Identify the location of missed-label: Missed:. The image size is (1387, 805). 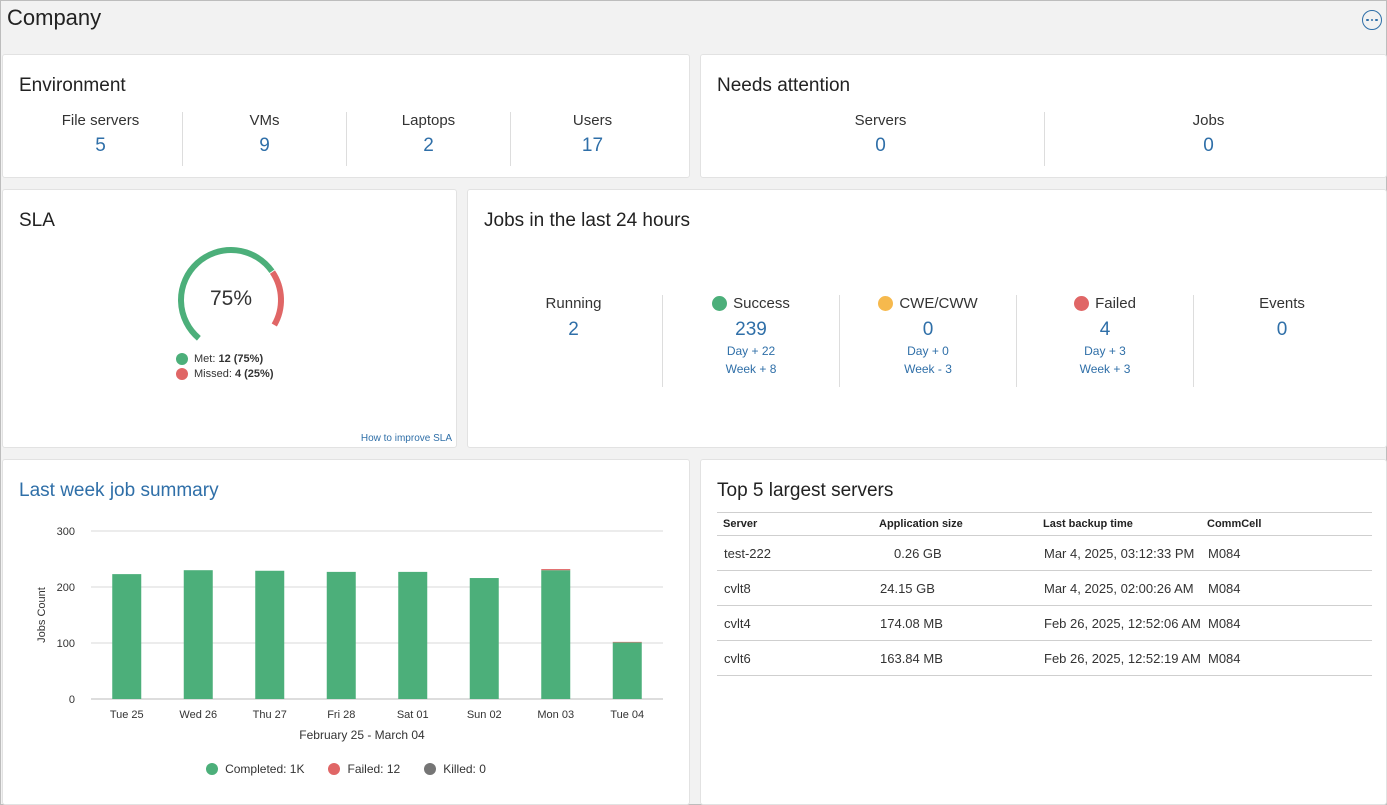
(213, 373).